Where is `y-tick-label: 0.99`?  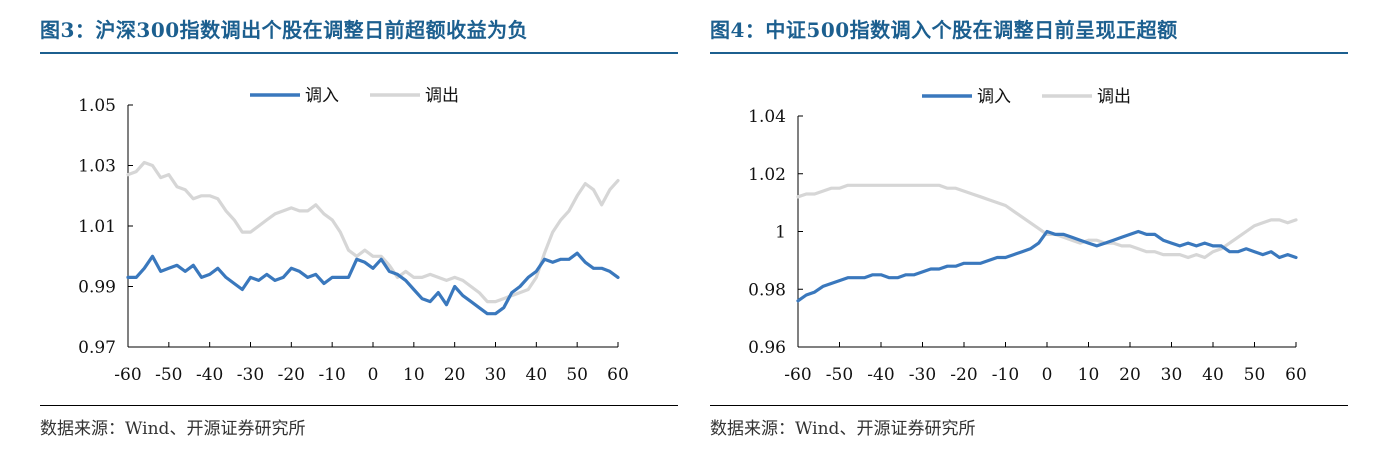 y-tick-label: 0.99 is located at coordinates (97, 288).